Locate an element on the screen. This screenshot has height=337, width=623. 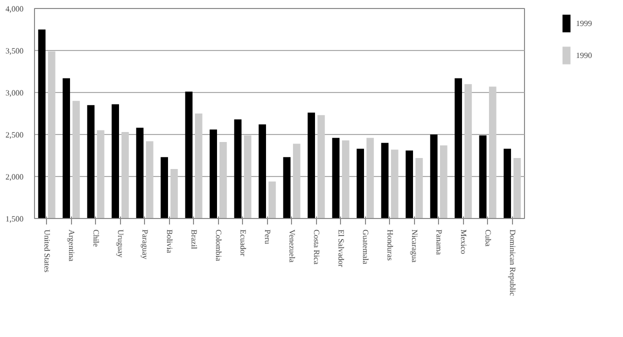
x-tick-label: Colombia is located at coordinates (218, 246).